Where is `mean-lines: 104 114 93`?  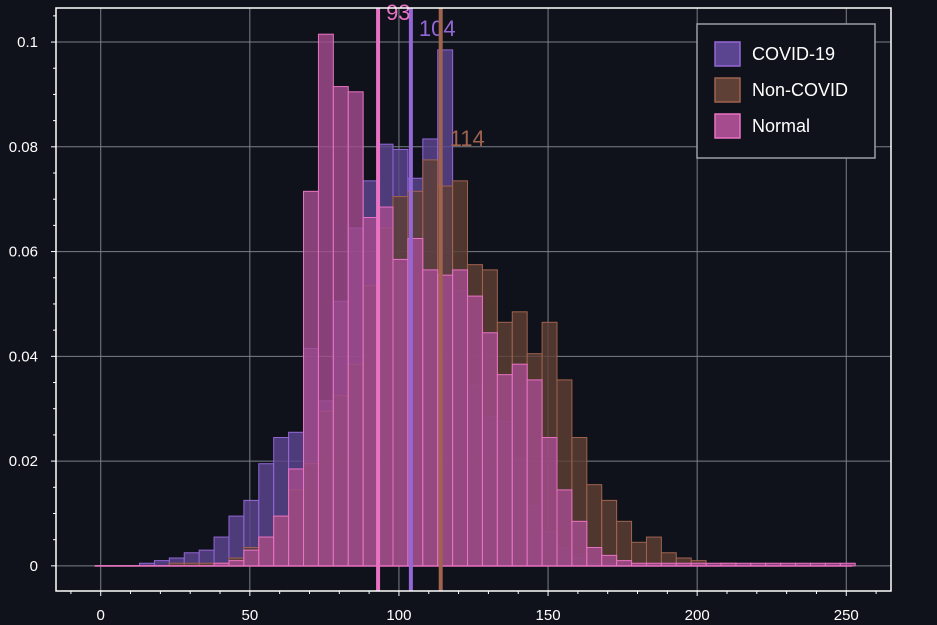 mean-lines: 104 114 93 is located at coordinates (430, 295).